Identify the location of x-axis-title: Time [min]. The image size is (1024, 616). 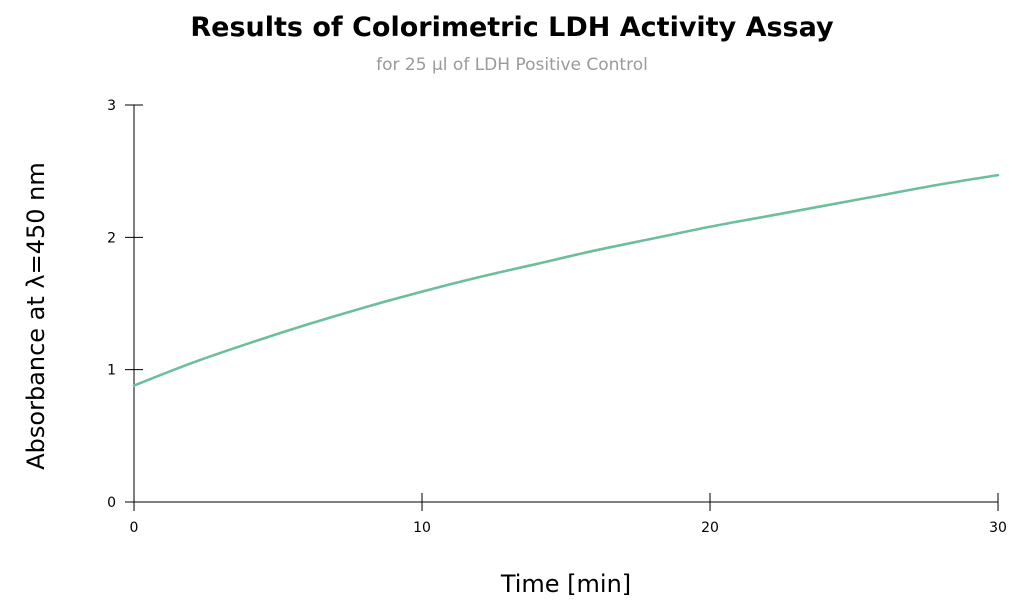
(565, 584).